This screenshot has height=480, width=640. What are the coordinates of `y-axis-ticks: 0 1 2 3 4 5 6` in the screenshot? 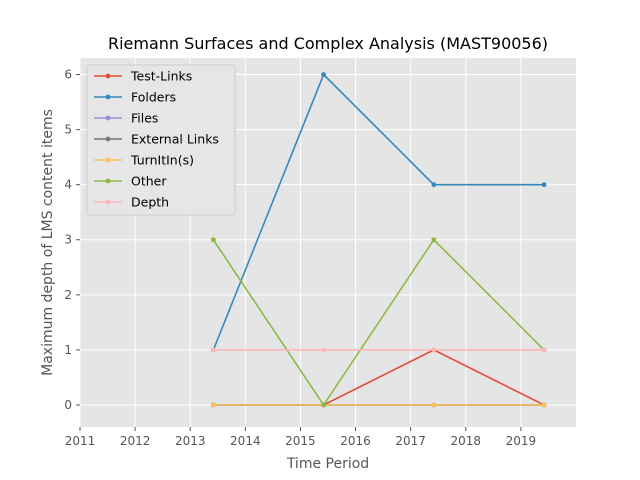 It's located at (72, 240).